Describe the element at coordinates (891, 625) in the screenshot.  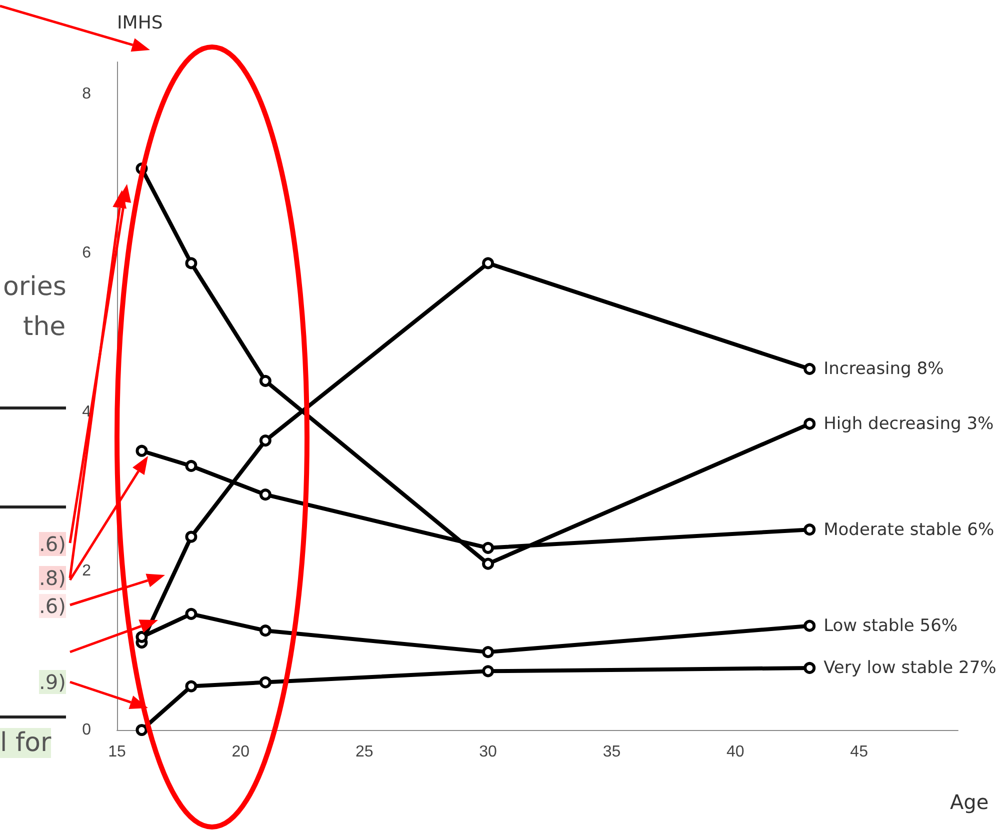
I see `series-label: Low stable 56%` at that location.